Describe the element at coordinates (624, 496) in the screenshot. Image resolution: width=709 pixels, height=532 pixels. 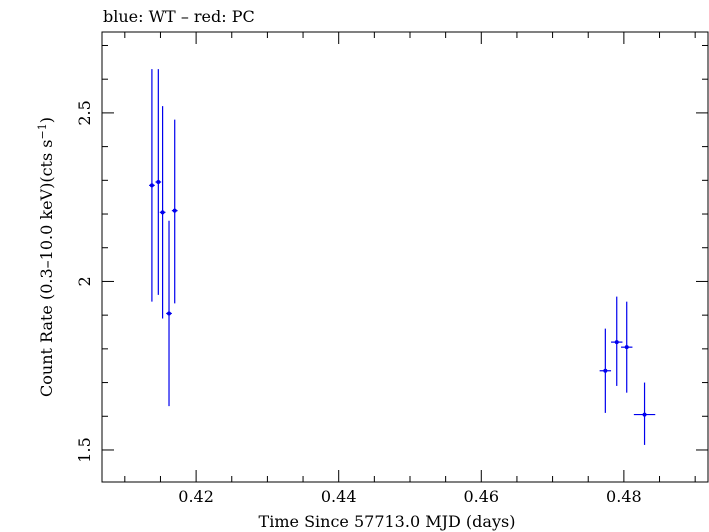
I see `x-tick-label: 0.48` at that location.